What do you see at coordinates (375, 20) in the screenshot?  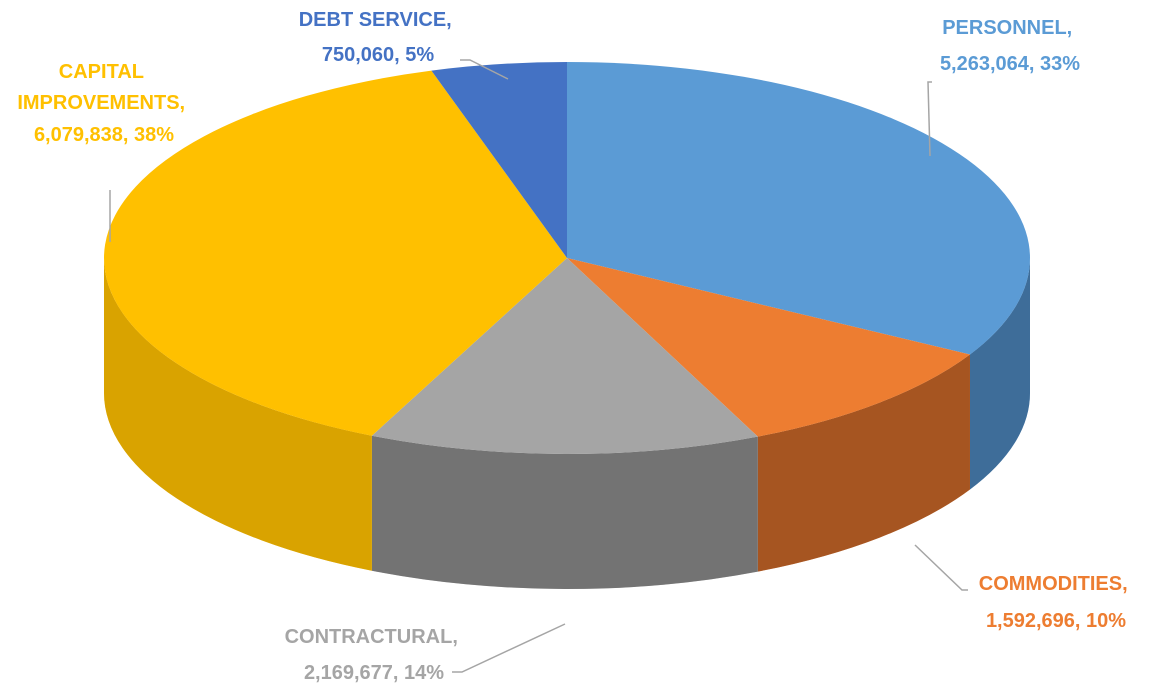 I see `label-debt-service-name: DEBT SERVICE,` at bounding box center [375, 20].